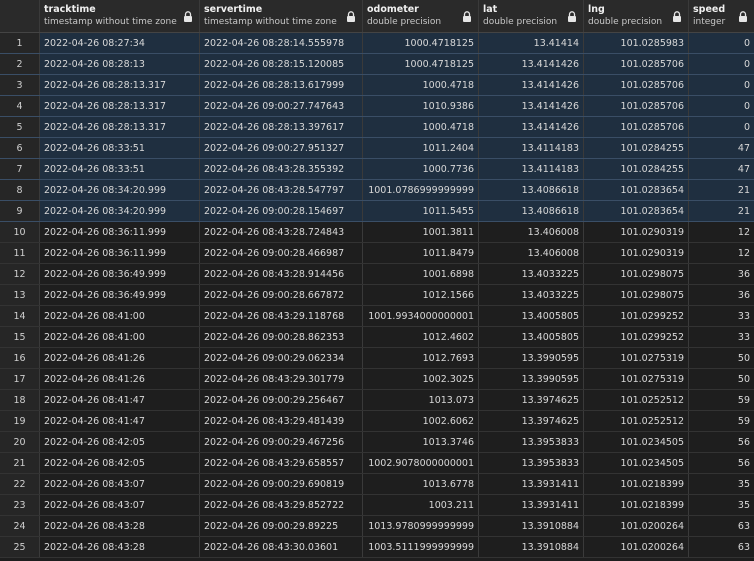 The width and height of the screenshot is (754, 561). What do you see at coordinates (20, 253) in the screenshot?
I see `row-number: 11` at bounding box center [20, 253].